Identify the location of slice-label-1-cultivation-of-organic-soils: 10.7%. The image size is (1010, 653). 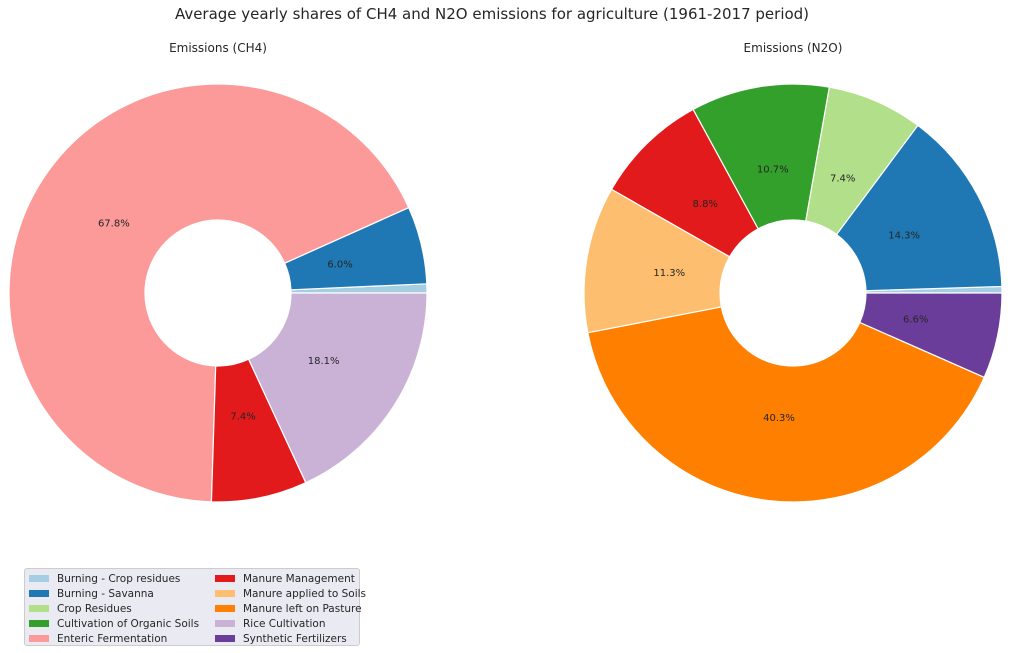
(773, 170).